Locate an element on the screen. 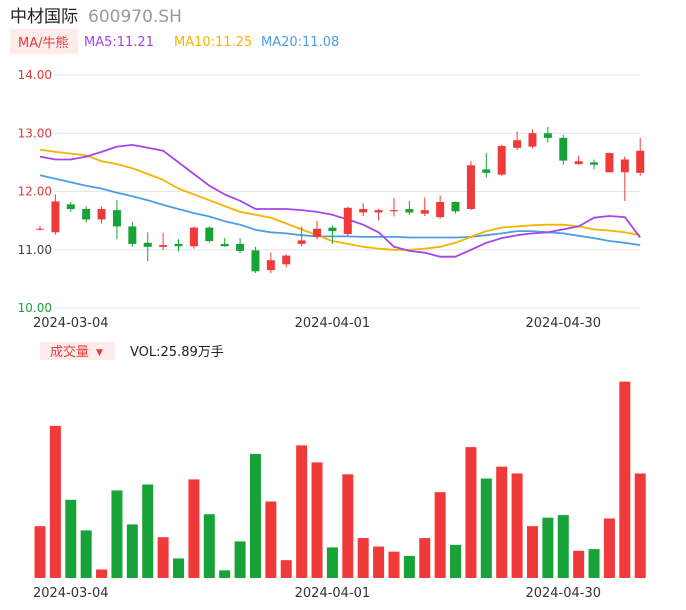  ma20-line-layer is located at coordinates (340, 210).